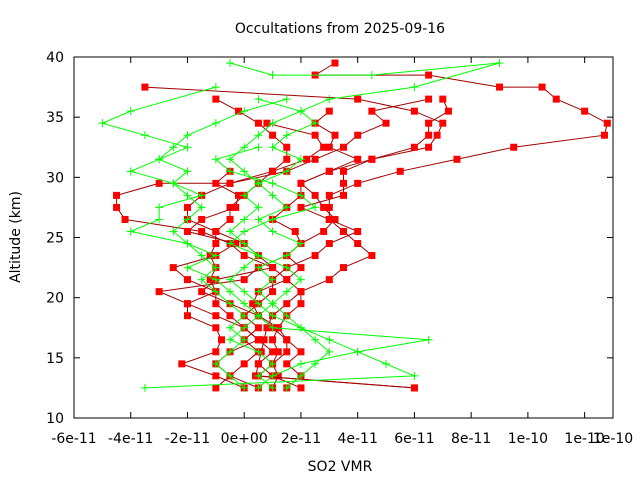 The image size is (640, 480). Describe the element at coordinates (73, 439) in the screenshot. I see `x-tick-label: -6e-11` at that location.